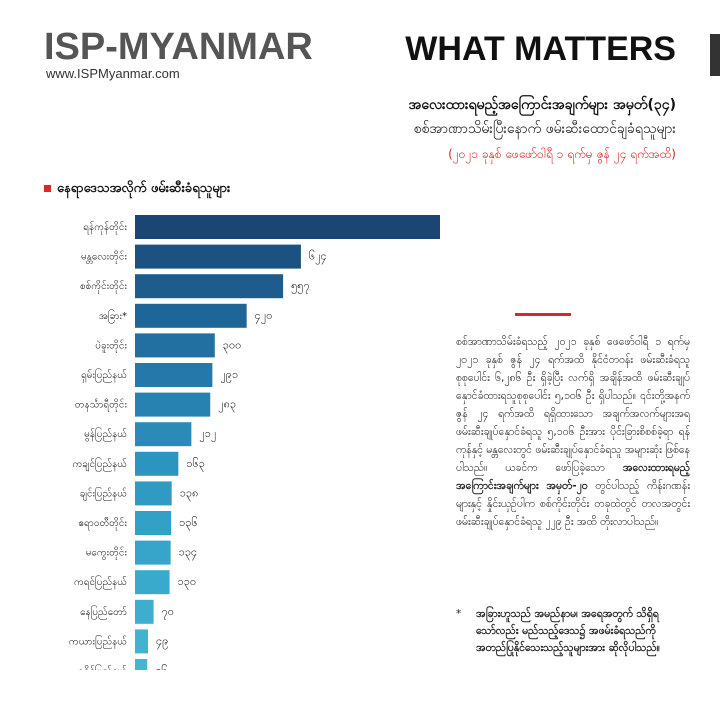 Image resolution: width=720 pixels, height=720 pixels. What do you see at coordinates (573, 477) in the screenshot?
I see `body-bold: အလေးထားရမည့် အကြောင်းအချက်များ အမှတ်-၂၀` at bounding box center [573, 477].